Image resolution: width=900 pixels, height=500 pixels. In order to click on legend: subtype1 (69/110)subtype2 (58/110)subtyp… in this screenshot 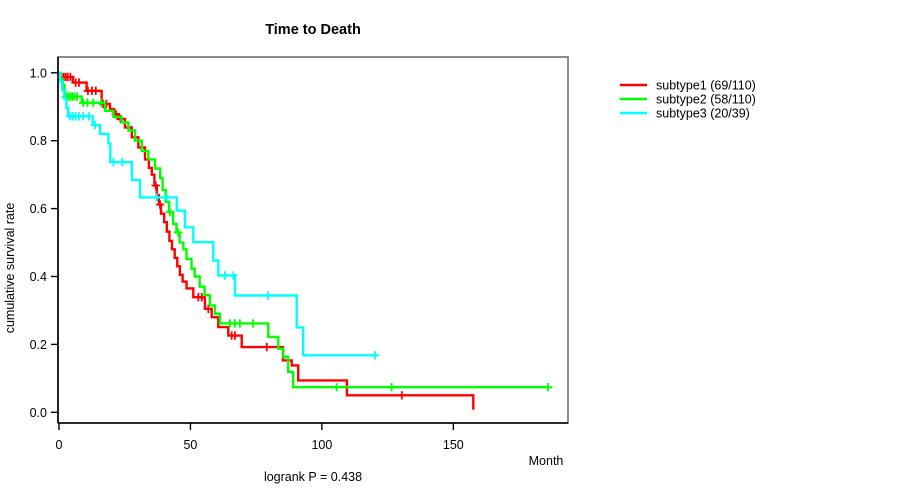, I will do `click(688, 100)`.